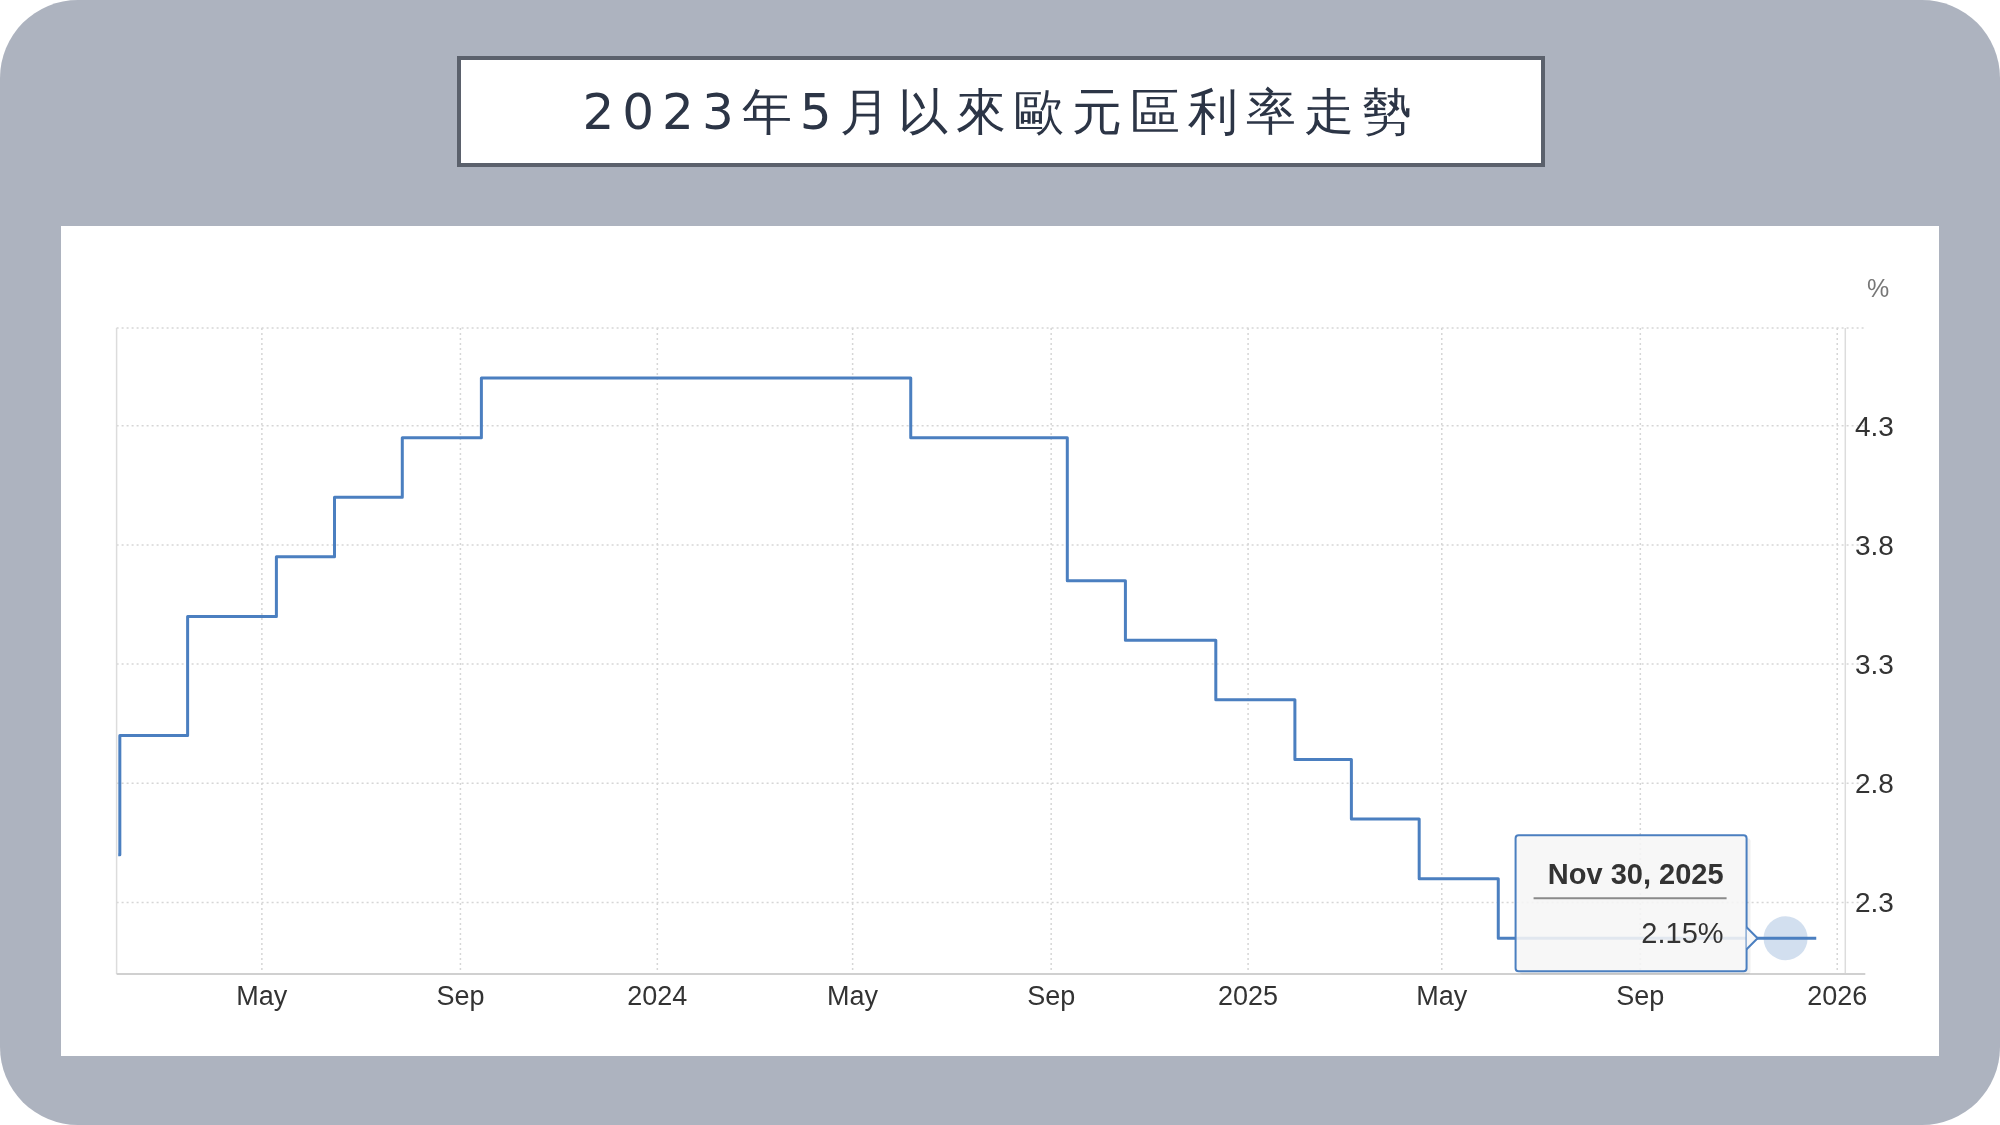 This screenshot has height=1125, width=2000. I want to click on x-tick-label: 2024, so click(657, 996).